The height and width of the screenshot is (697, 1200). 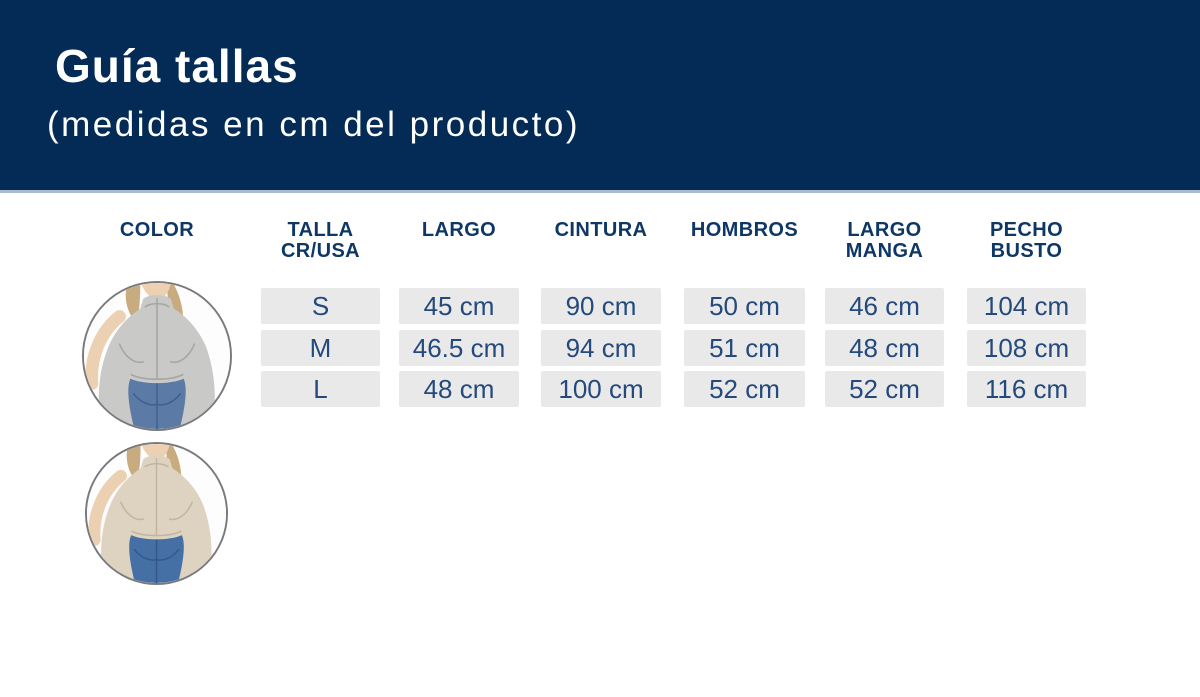 I want to click on largo-cell: 48 cm, so click(x=459, y=389).